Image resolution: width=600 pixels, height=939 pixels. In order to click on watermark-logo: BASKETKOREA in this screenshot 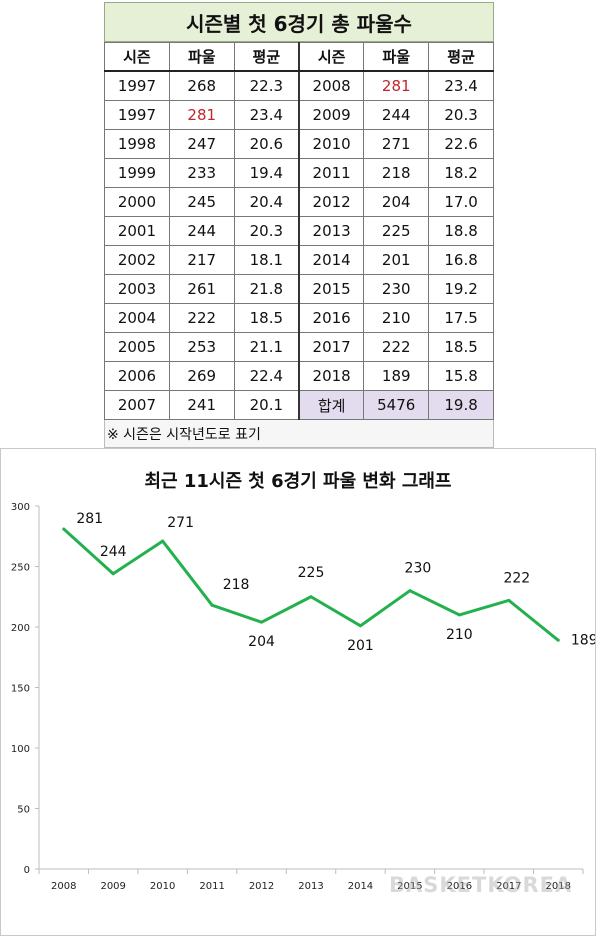, I will do `click(481, 885)`.